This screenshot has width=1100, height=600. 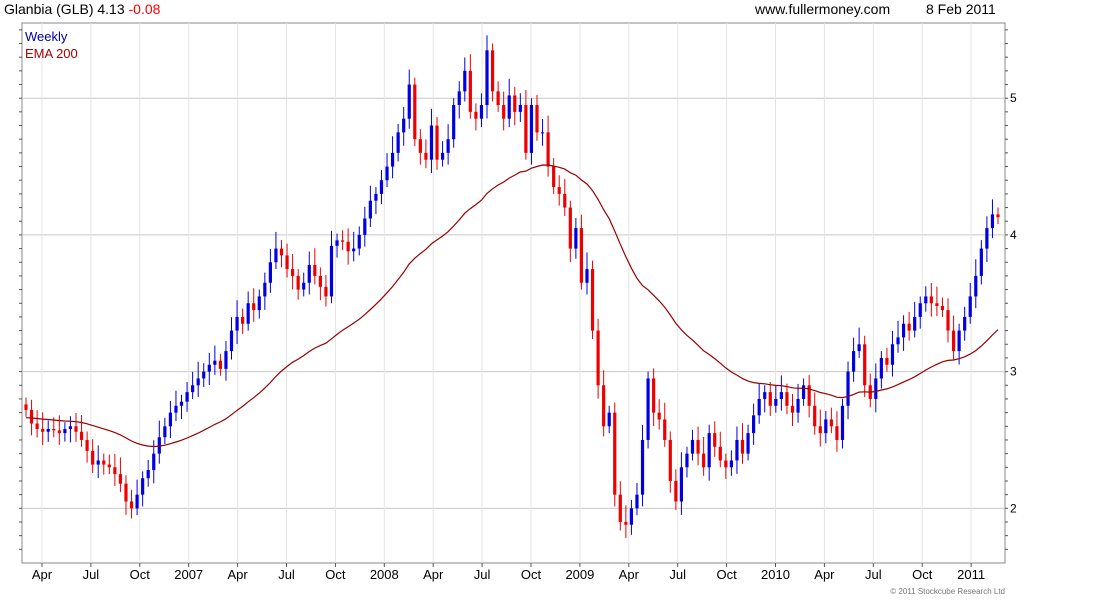 What do you see at coordinates (947, 591) in the screenshot?
I see `copyright-note: © 2011 Stockcube Research Ltd` at bounding box center [947, 591].